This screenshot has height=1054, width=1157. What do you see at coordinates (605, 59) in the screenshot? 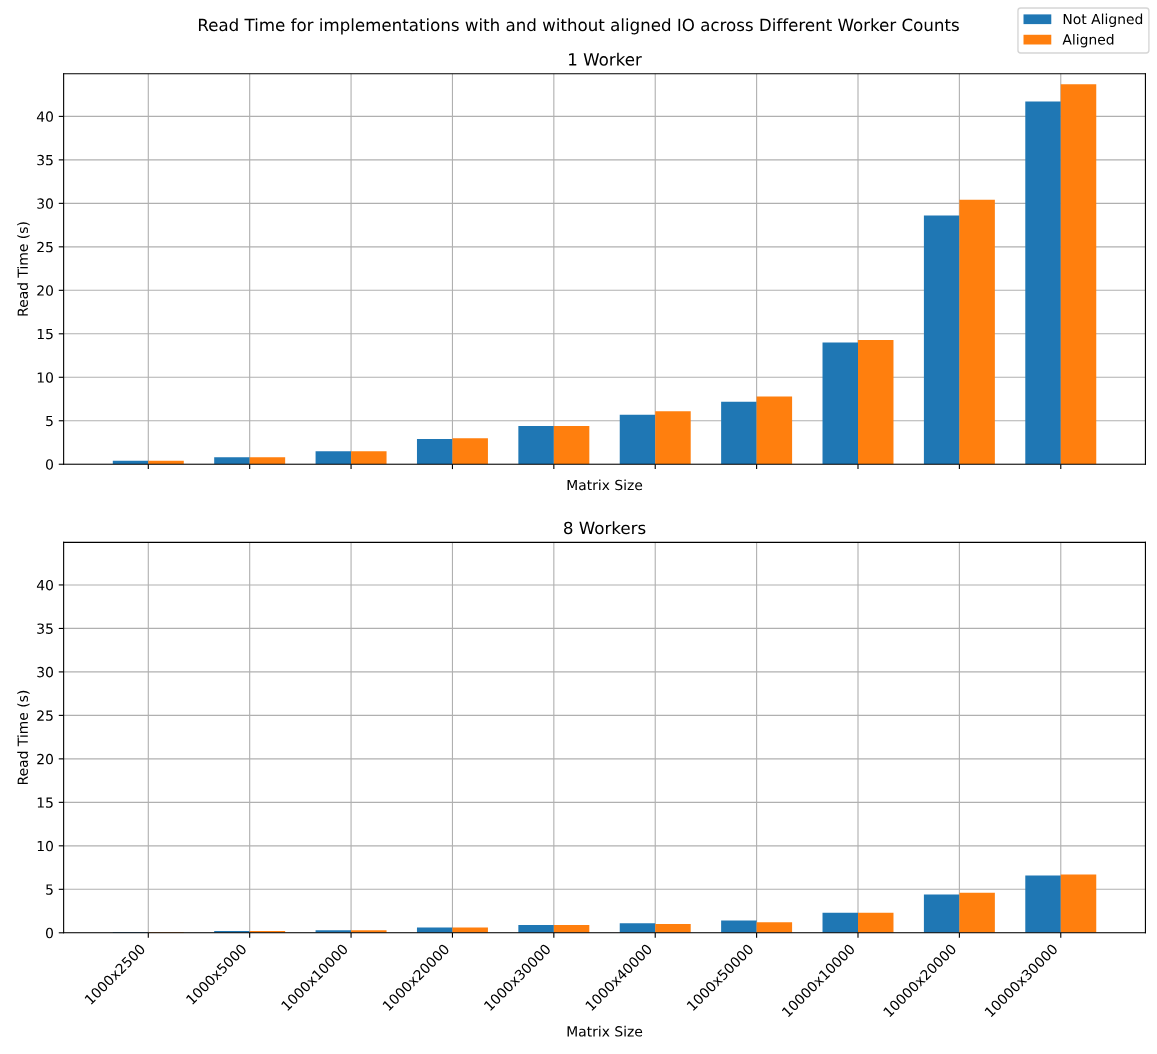
I see `chart-title: 1 Worker` at bounding box center [605, 59].